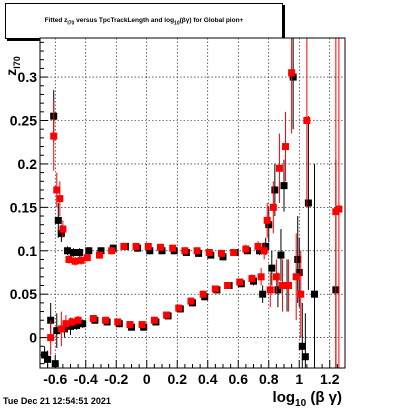 This screenshot has height=409, width=400. Describe the element at coordinates (239, 379) in the screenshot. I see `x-tick-label: 0.6` at that location.